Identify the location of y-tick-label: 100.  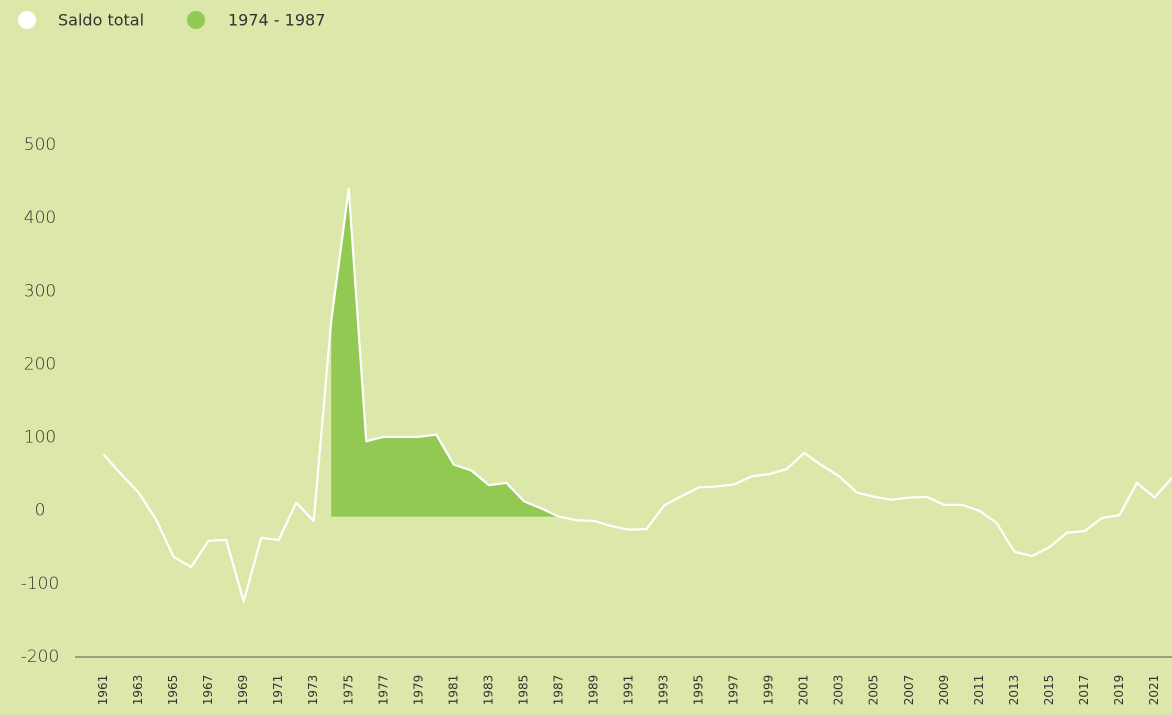
(40, 438).